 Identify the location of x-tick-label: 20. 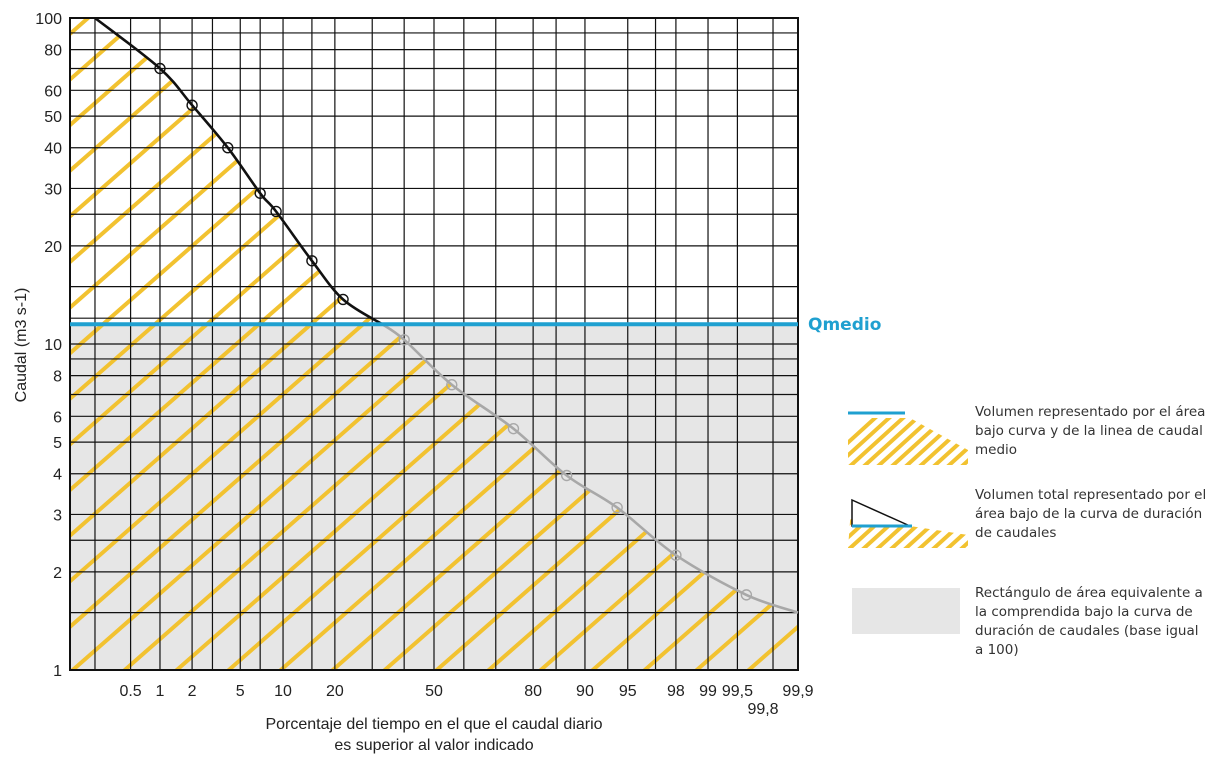
(335, 691).